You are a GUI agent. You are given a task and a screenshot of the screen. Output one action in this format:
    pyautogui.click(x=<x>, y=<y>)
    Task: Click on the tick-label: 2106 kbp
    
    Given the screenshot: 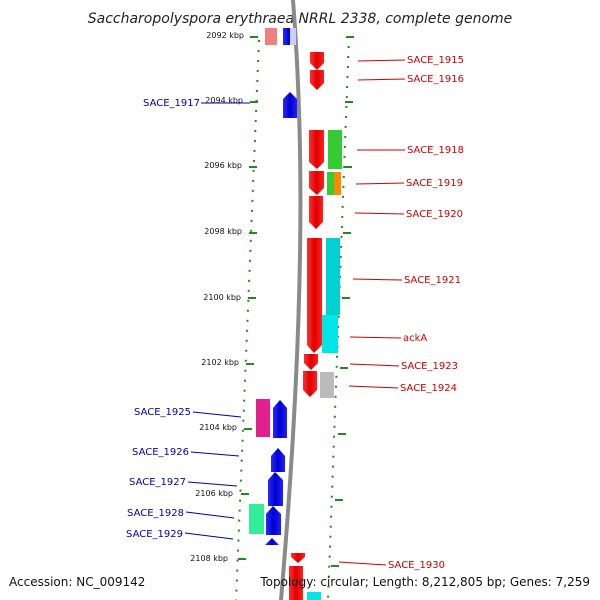 What is the action you would take?
    pyautogui.click(x=214, y=493)
    